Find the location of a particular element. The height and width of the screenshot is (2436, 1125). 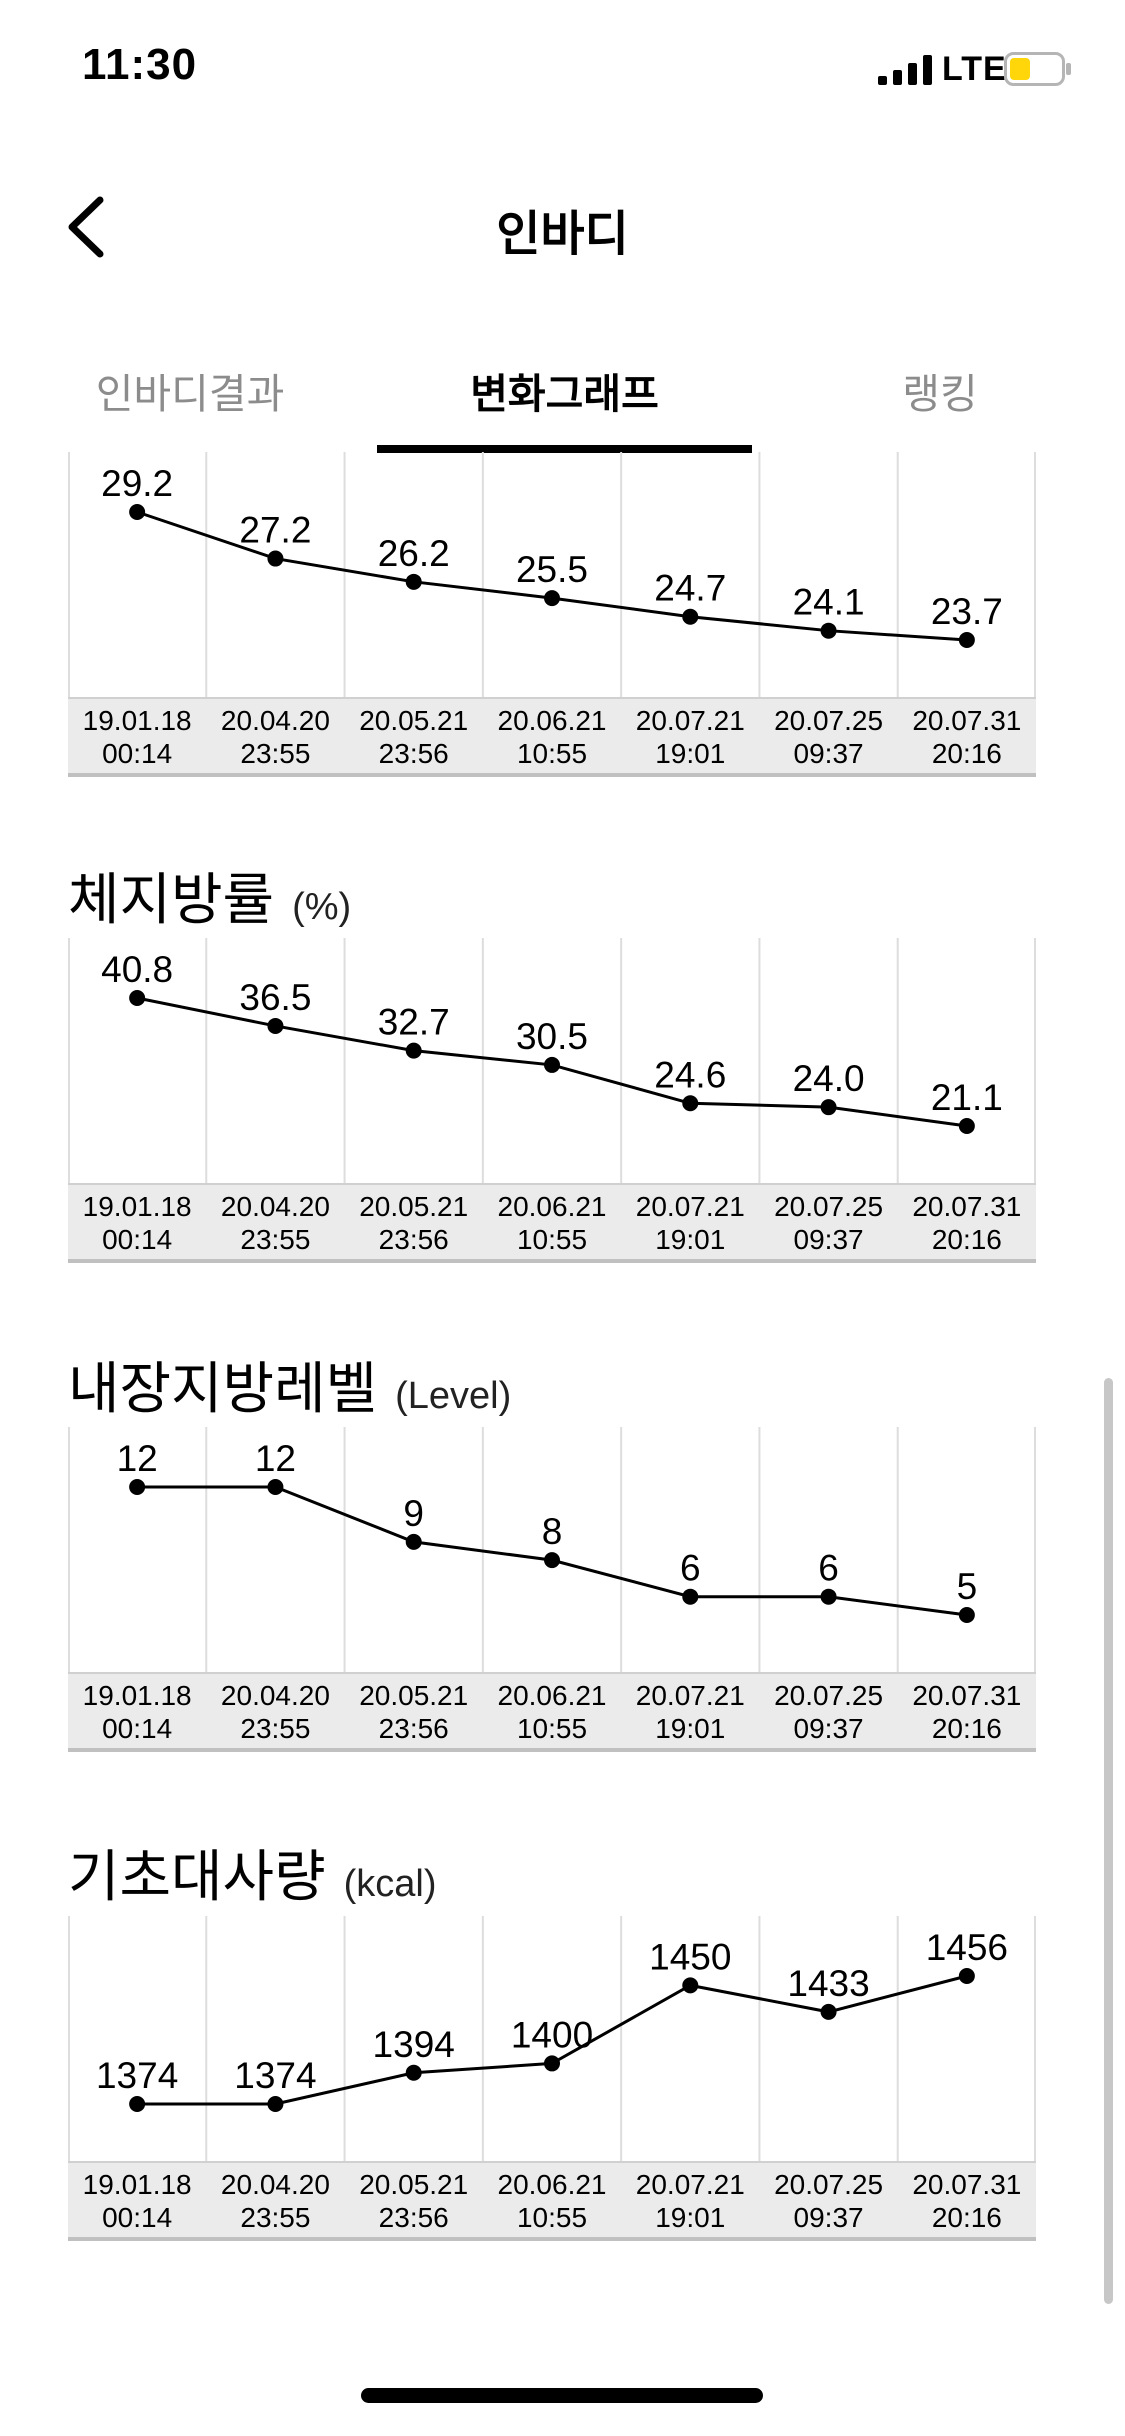

tab-inbody-result: 인바디결과 is located at coordinates (190, 394).